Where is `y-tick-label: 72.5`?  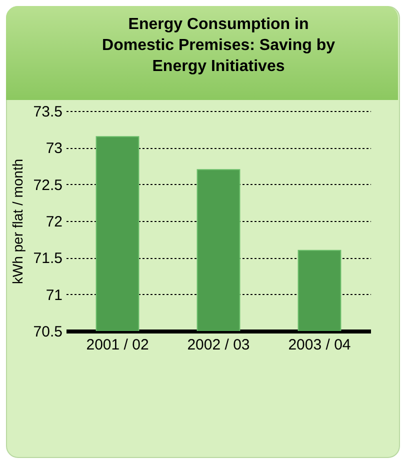
y-tick-label: 72.5 is located at coordinates (47, 185).